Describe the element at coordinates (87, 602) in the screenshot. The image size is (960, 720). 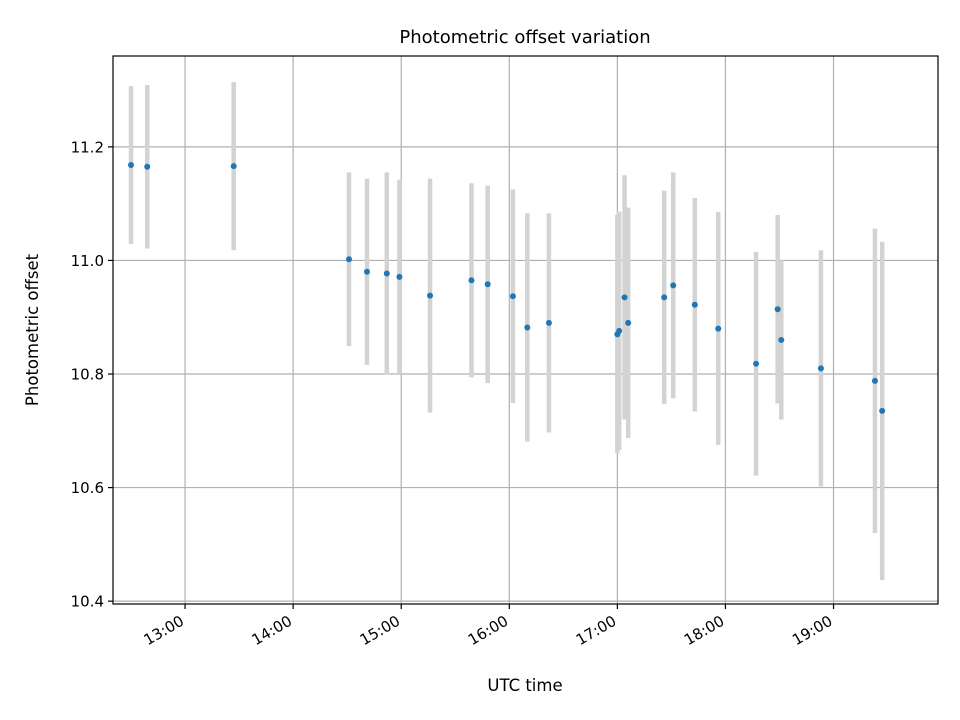
I see `y-tick-label: 10.4` at that location.